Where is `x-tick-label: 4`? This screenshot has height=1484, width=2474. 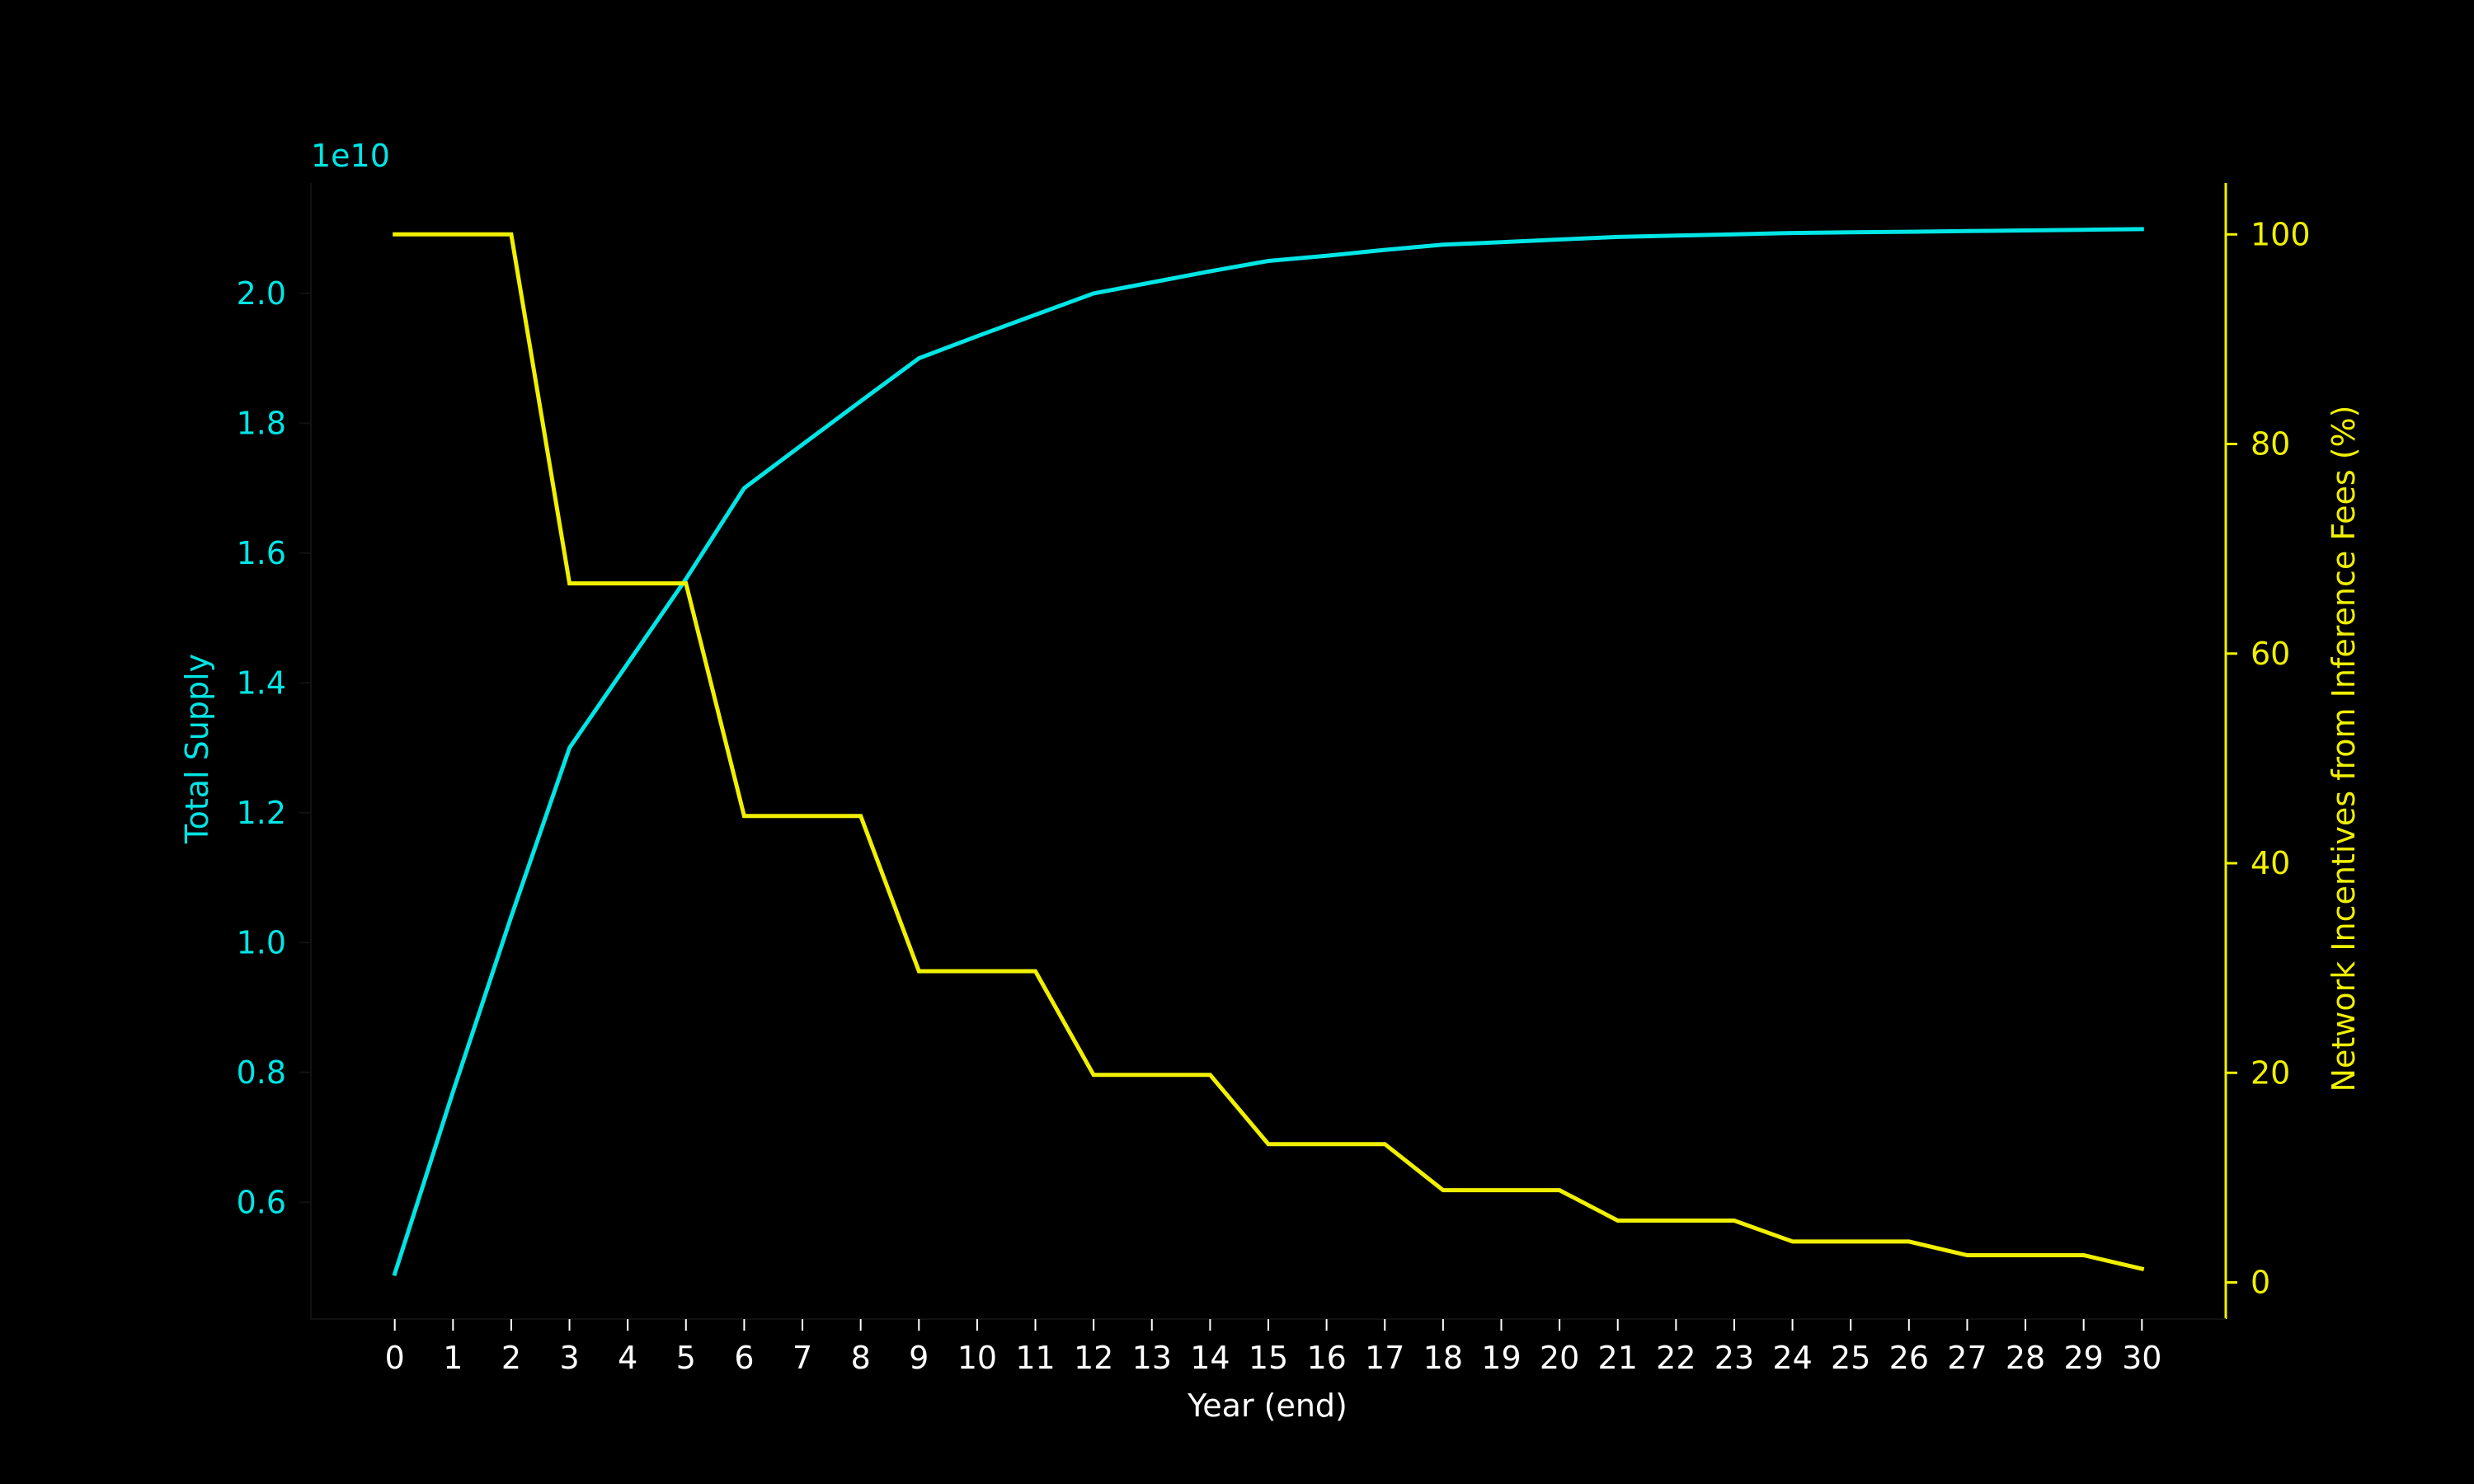
x-tick-label: 4 is located at coordinates (627, 1358).